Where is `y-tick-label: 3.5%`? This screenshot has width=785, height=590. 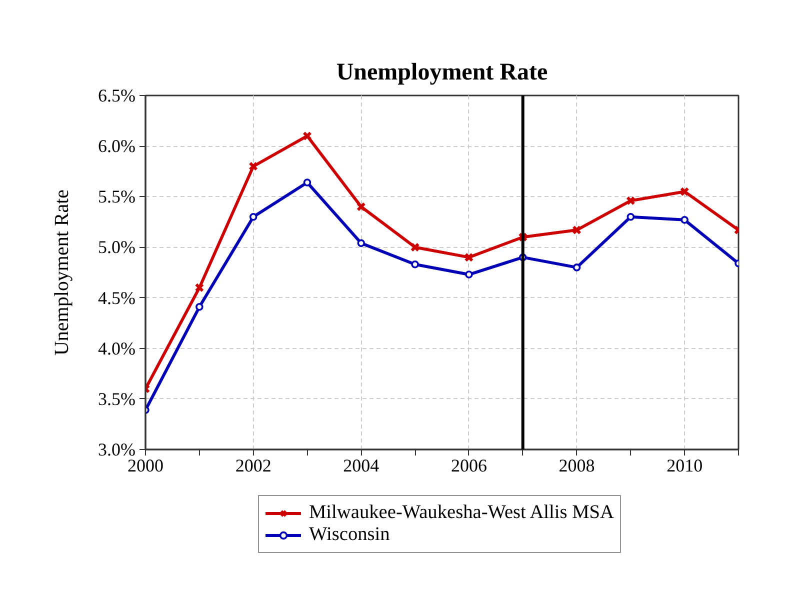
y-tick-label: 3.5% is located at coordinates (117, 398).